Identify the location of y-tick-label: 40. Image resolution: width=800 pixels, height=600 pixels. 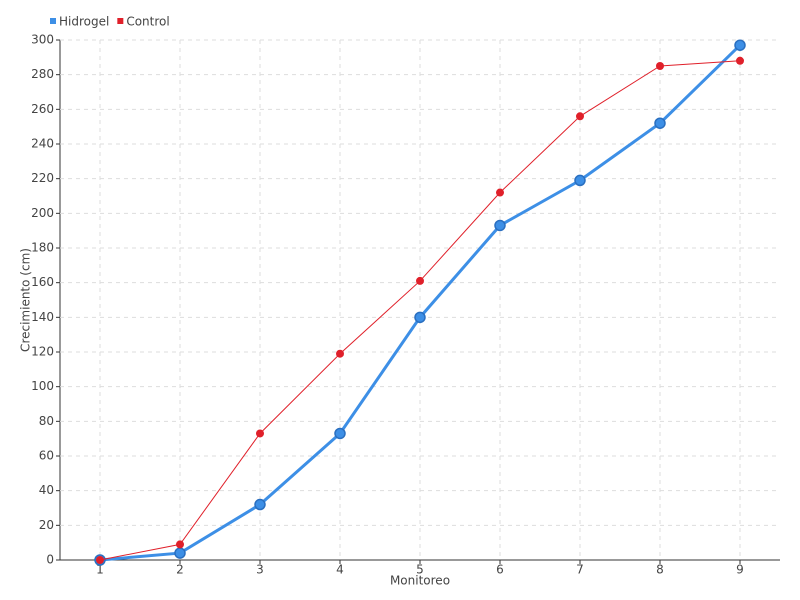
(46, 490).